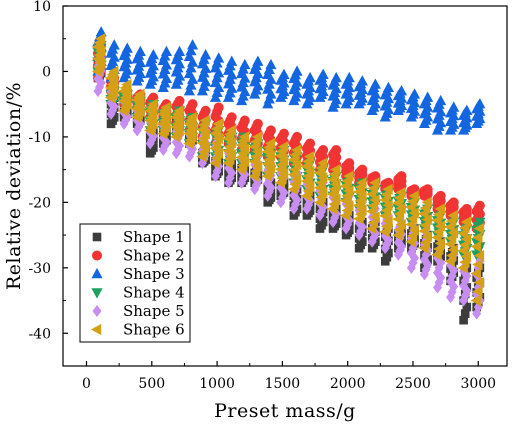 The height and width of the screenshot is (424, 512). What do you see at coordinates (39, 138) in the screenshot?
I see `y-tick-label: -10` at bounding box center [39, 138].